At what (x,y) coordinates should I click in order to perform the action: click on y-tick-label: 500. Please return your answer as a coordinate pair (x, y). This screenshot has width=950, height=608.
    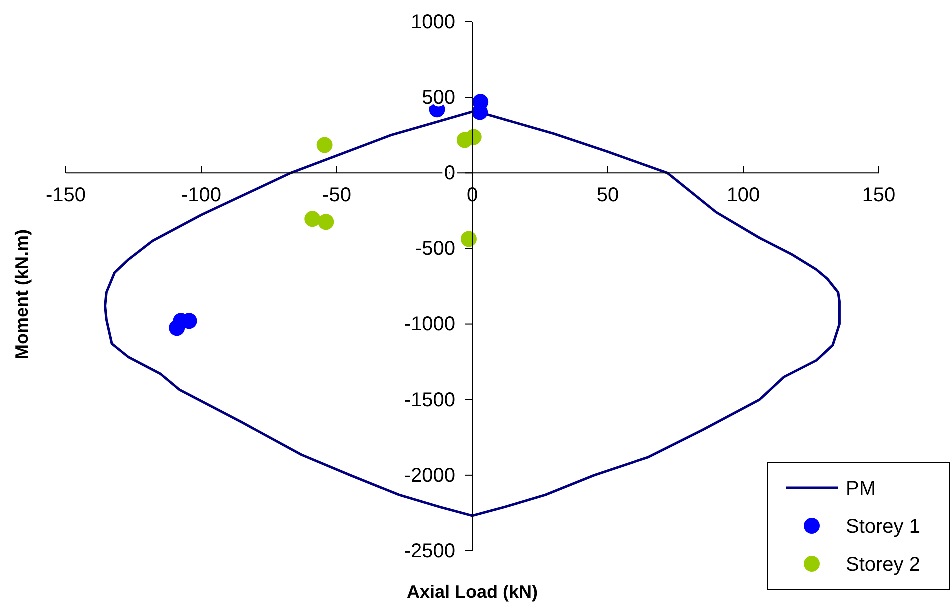
    Looking at the image, I should click on (439, 97).